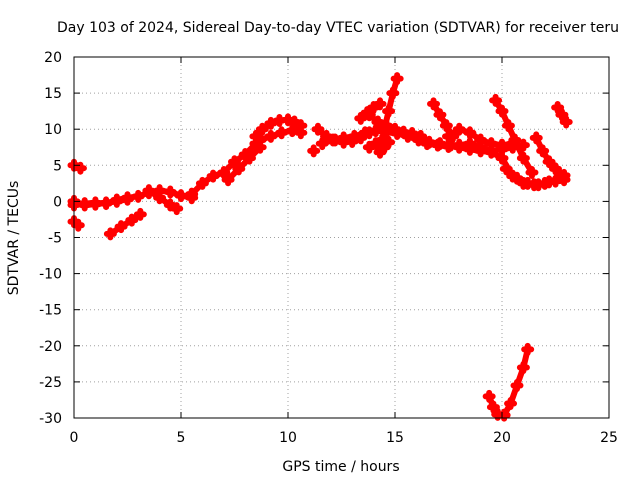 The image size is (640, 480). What do you see at coordinates (50, 347) in the screenshot?
I see `y-tick-label: -20` at bounding box center [50, 347].